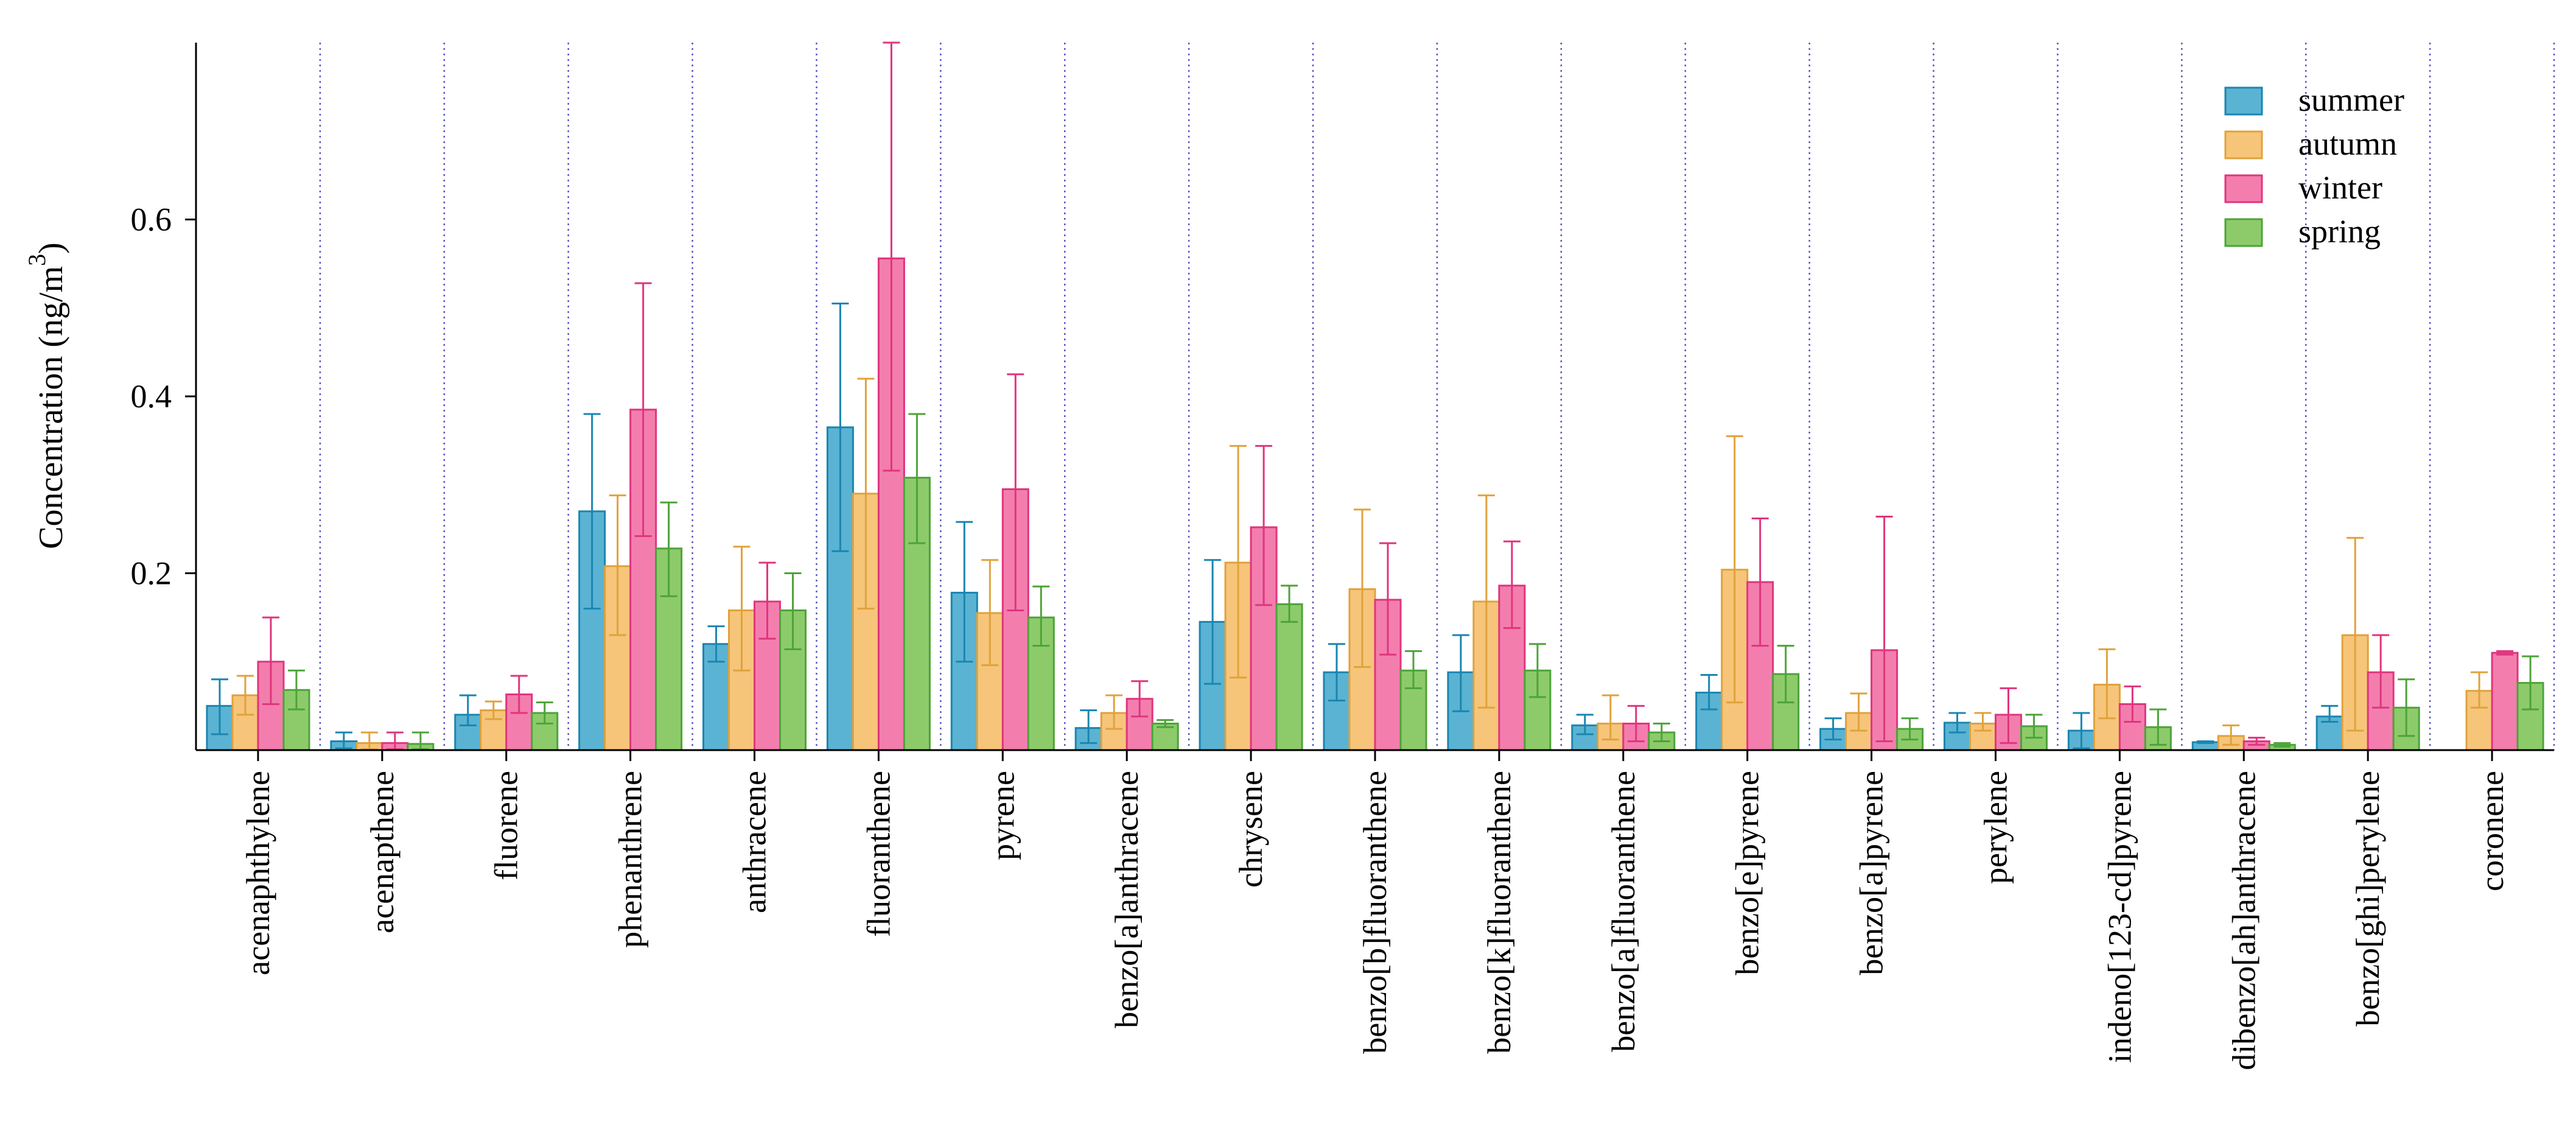  Describe the element at coordinates (258, 873) in the screenshot. I see `x-tick-label: acenaphthylene` at that location.